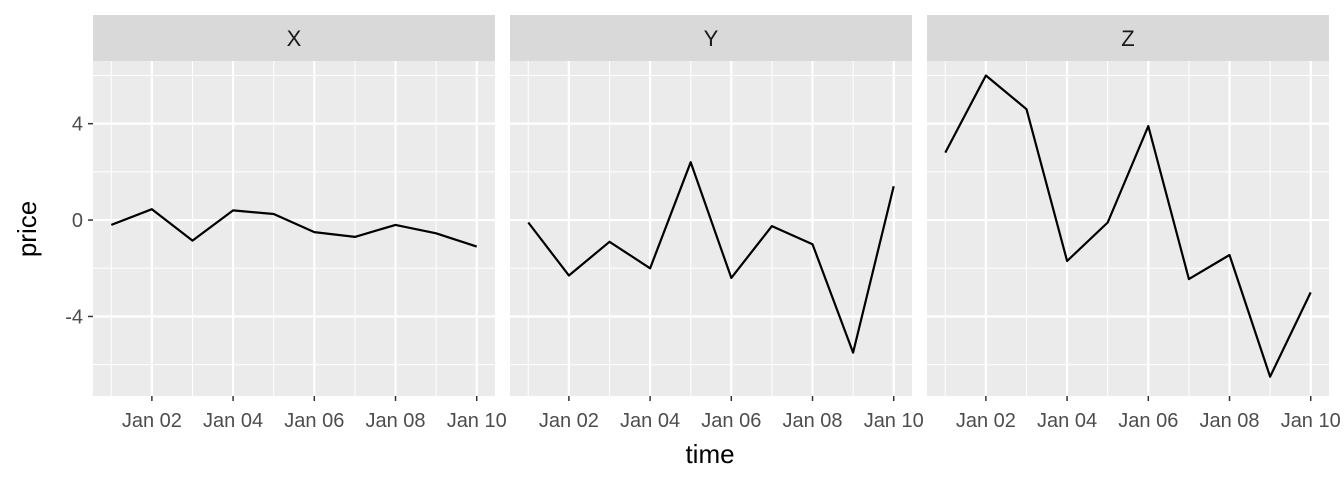 Image resolution: width=1344 pixels, height=480 pixels. I want to click on y-tick-label: 4, so click(77, 125).